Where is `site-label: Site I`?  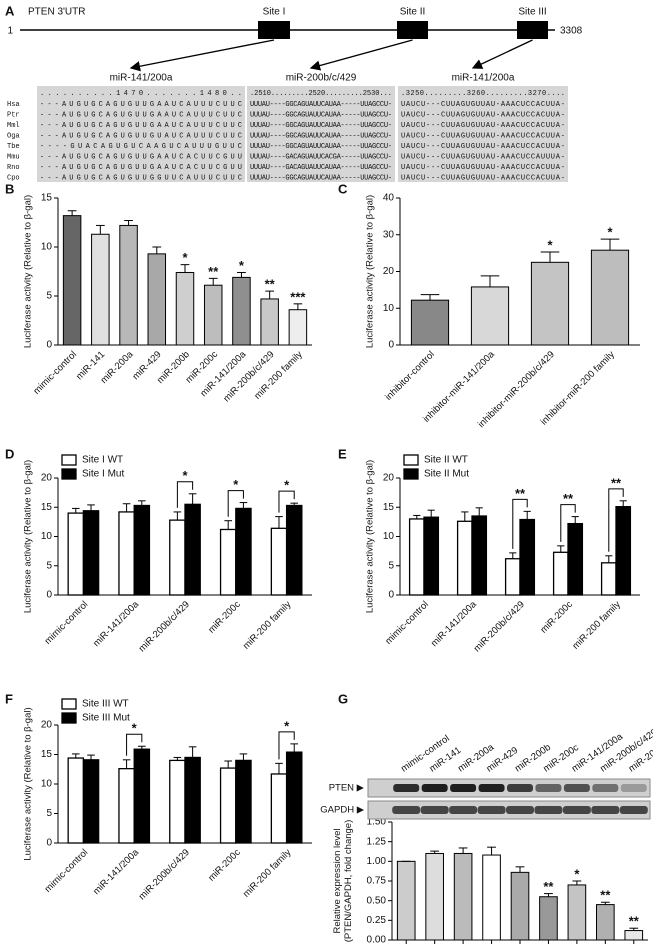
site-label: Site I is located at coordinates (274, 12).